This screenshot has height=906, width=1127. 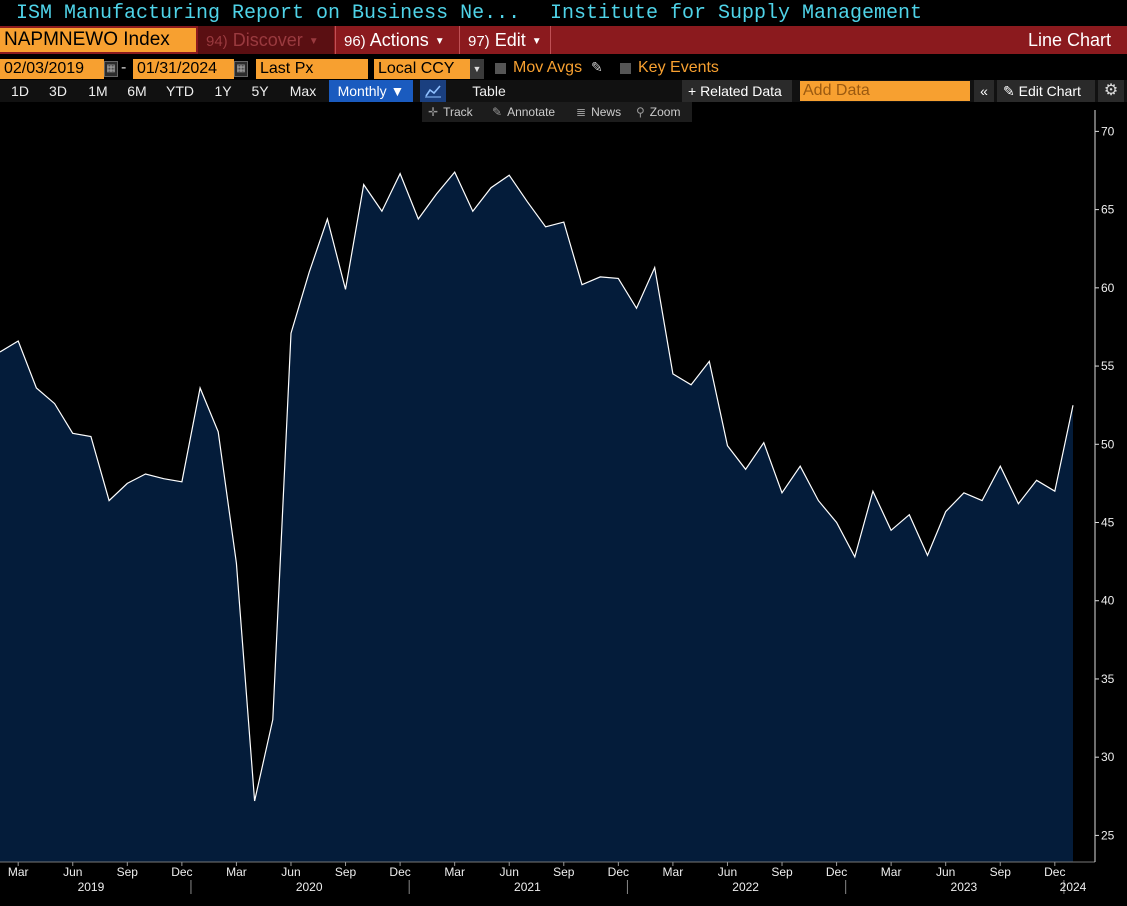 I want to click on source-name: Institute for Supply Management, so click(x=736, y=13).